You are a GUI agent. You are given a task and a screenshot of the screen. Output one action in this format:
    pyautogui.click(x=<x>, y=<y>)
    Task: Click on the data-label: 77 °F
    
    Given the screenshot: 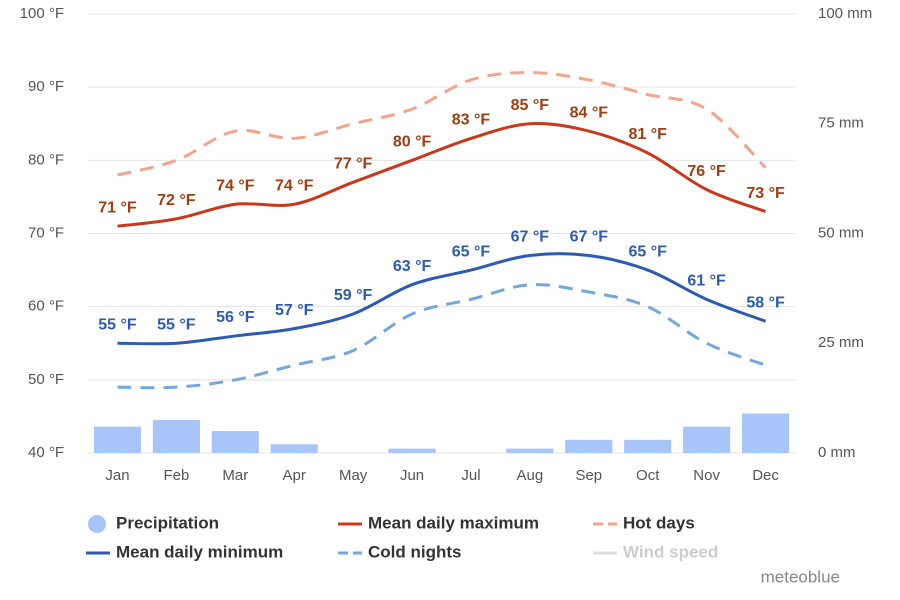 What is the action you would take?
    pyautogui.click(x=353, y=164)
    